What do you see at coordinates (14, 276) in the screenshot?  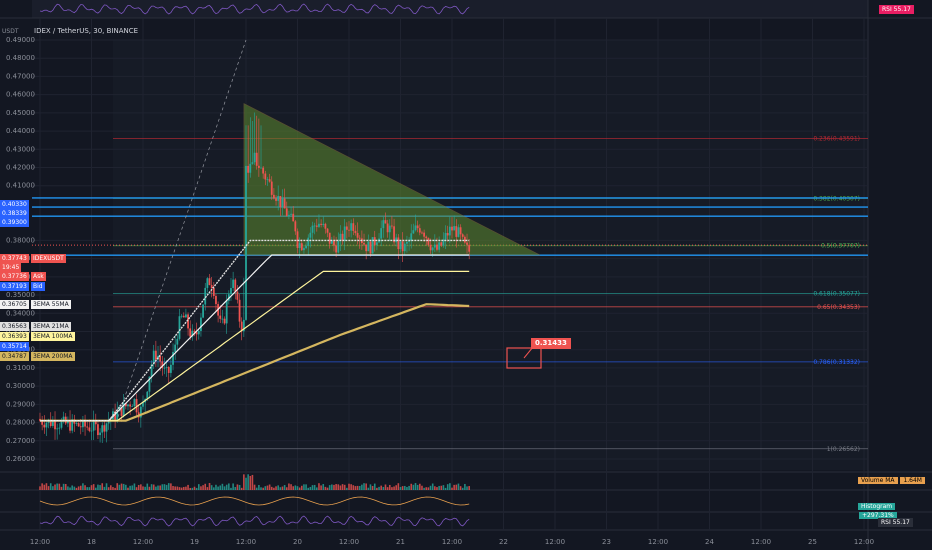 I see `left-price-label: 0.37736` at bounding box center [14, 276].